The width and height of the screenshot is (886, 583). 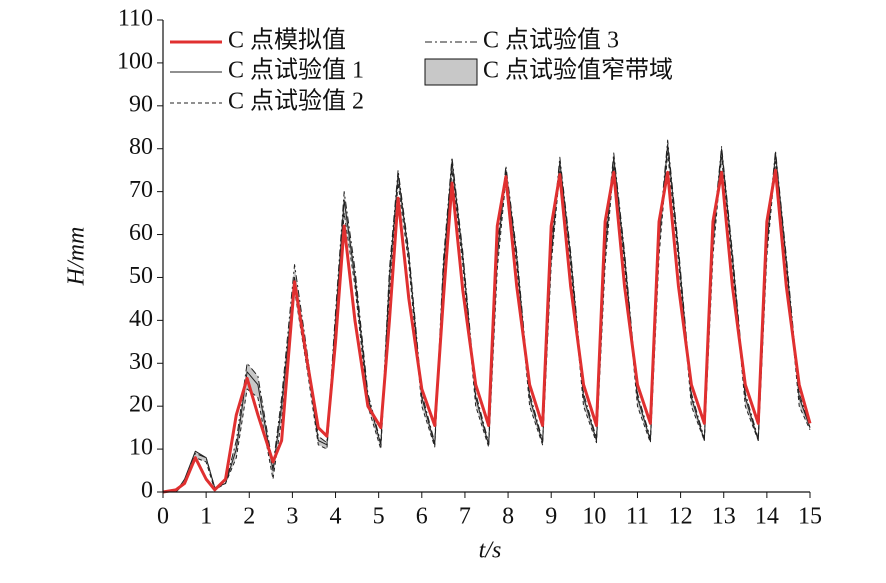 I want to click on x-tick-label: 0, so click(x=163, y=517).